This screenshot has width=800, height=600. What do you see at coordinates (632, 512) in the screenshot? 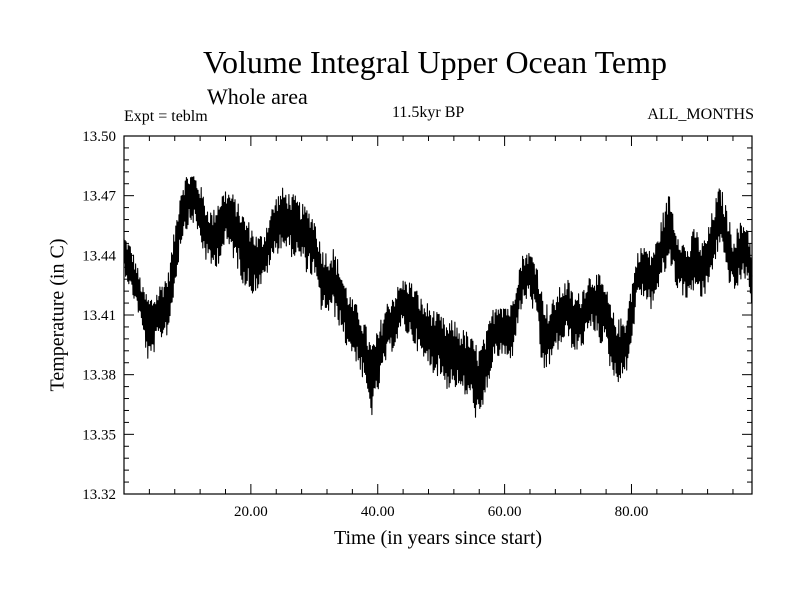
I see `x-tick-label: 80.00` at bounding box center [632, 512].